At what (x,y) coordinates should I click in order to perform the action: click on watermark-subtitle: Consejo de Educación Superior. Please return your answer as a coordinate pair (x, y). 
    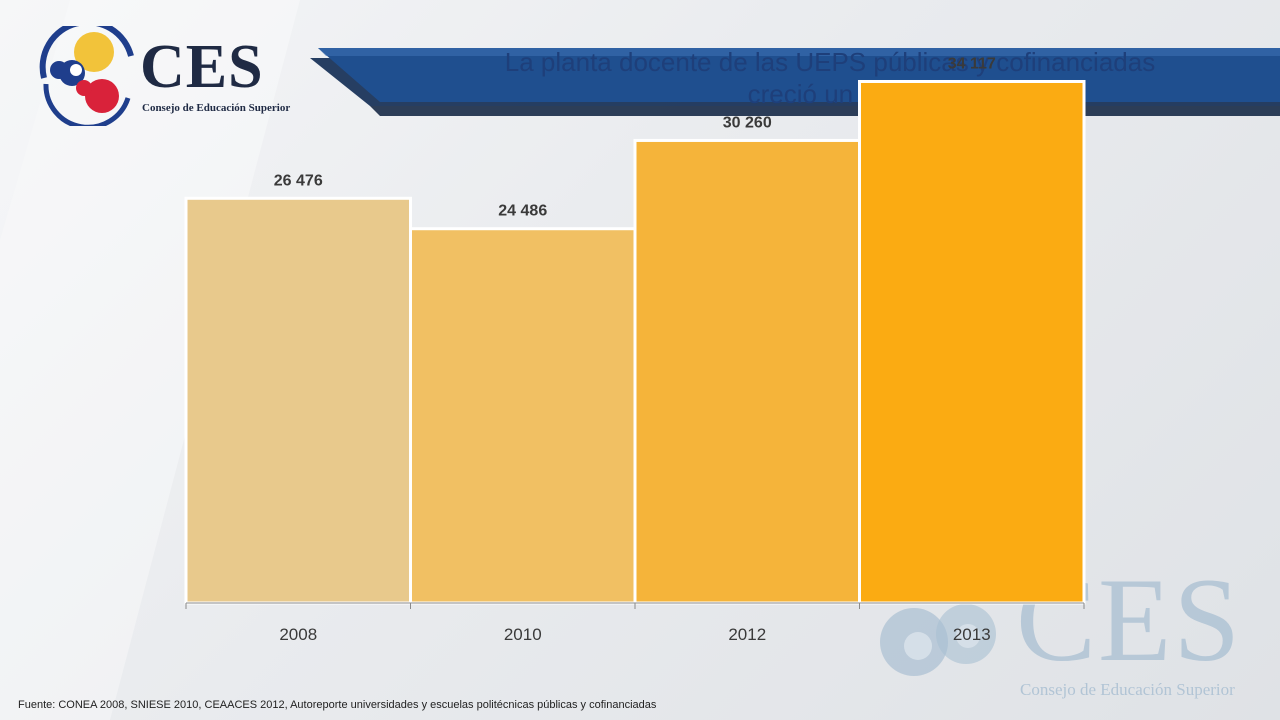
    Looking at the image, I should click on (1127, 689).